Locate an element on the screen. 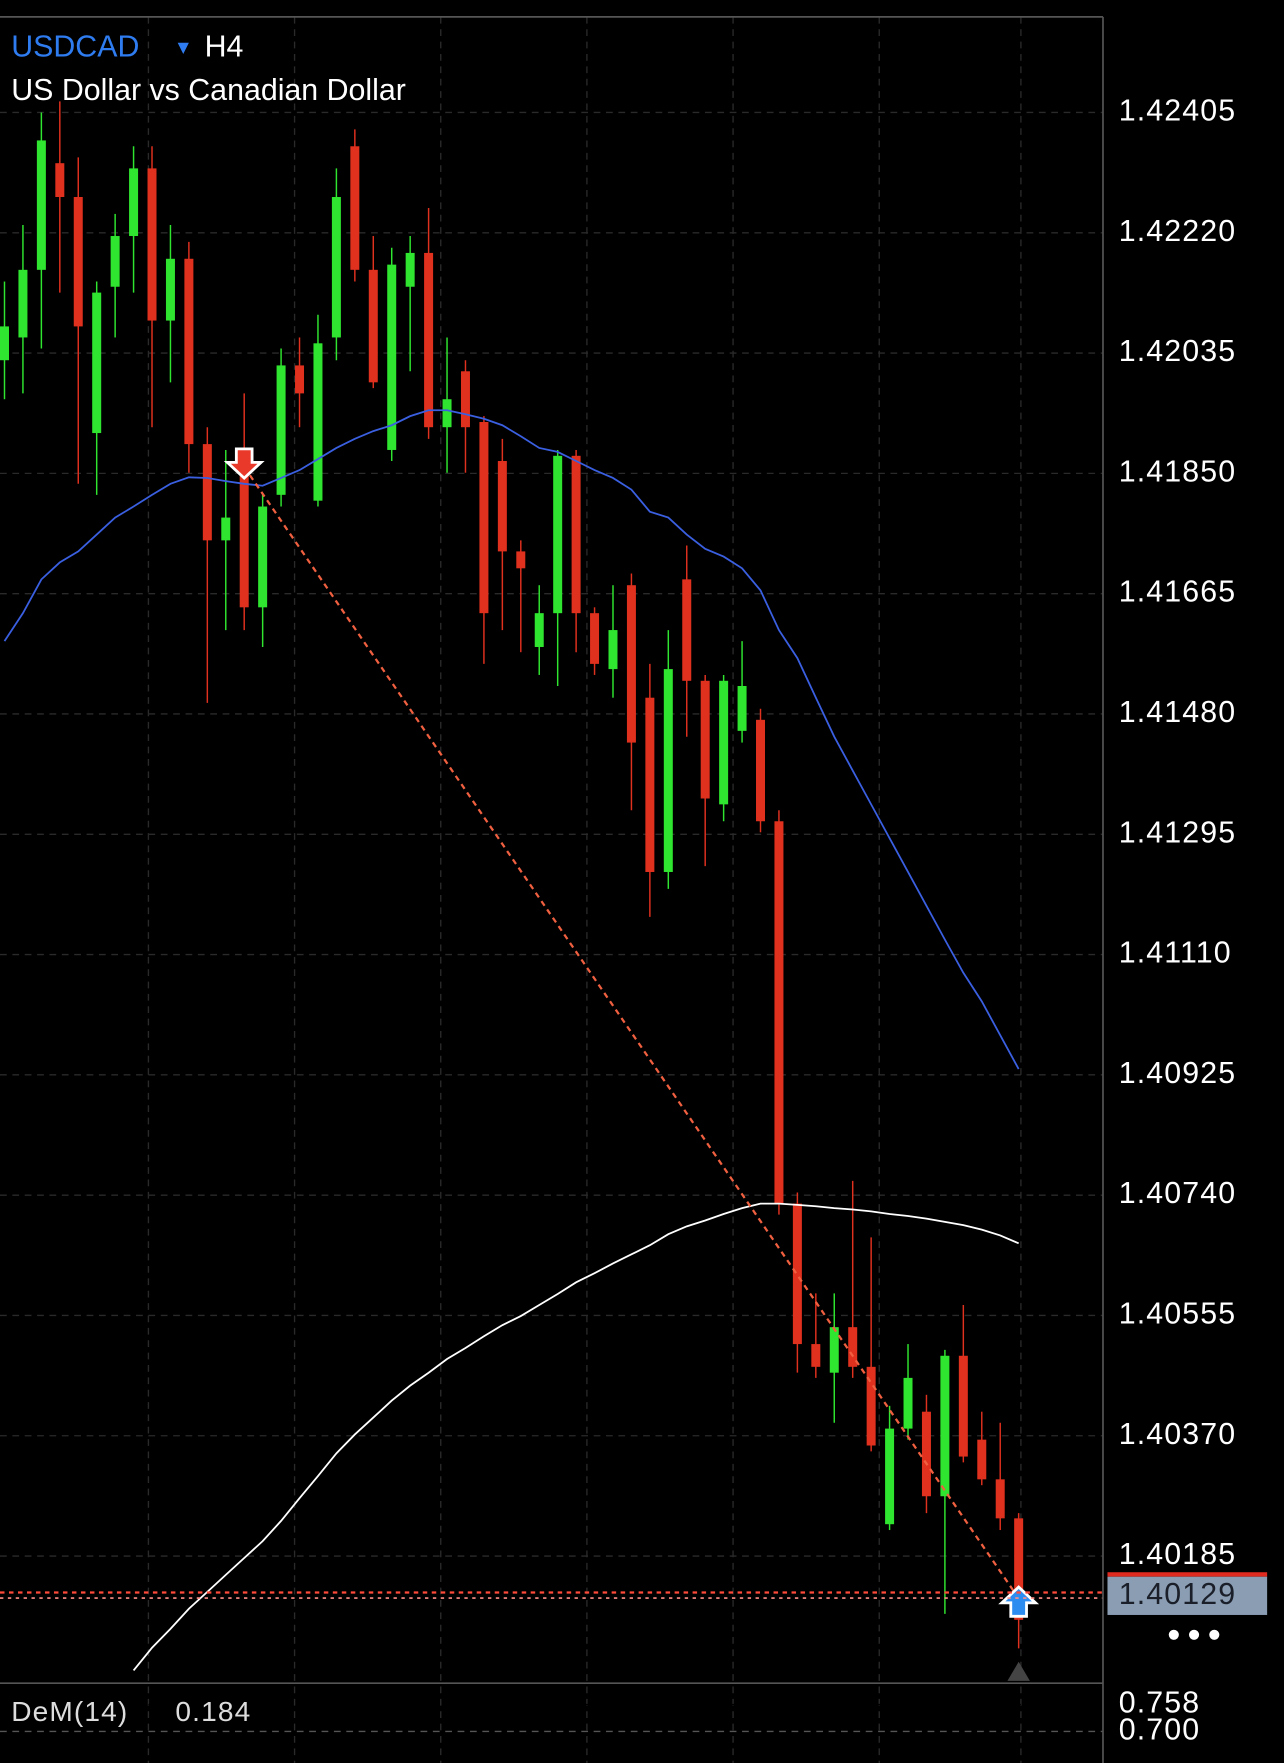 This screenshot has width=1284, height=1763. timeframe: H4 is located at coordinates (224, 46).